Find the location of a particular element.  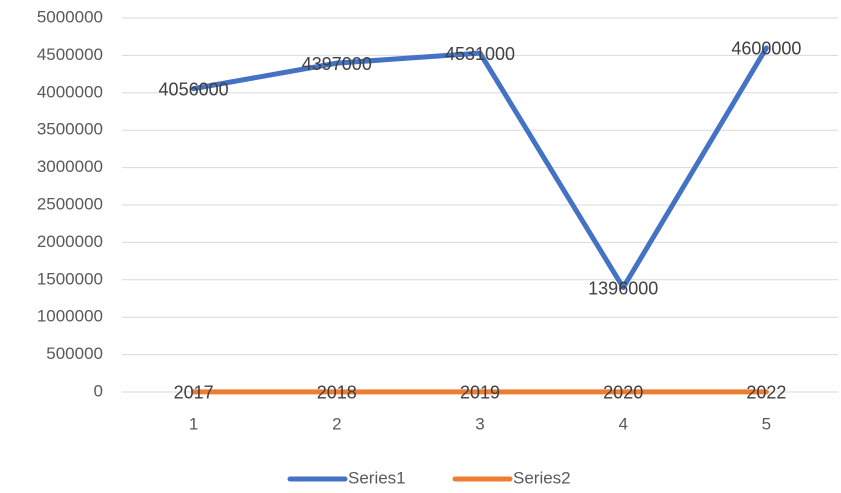

data-label: 4531000 is located at coordinates (480, 54).